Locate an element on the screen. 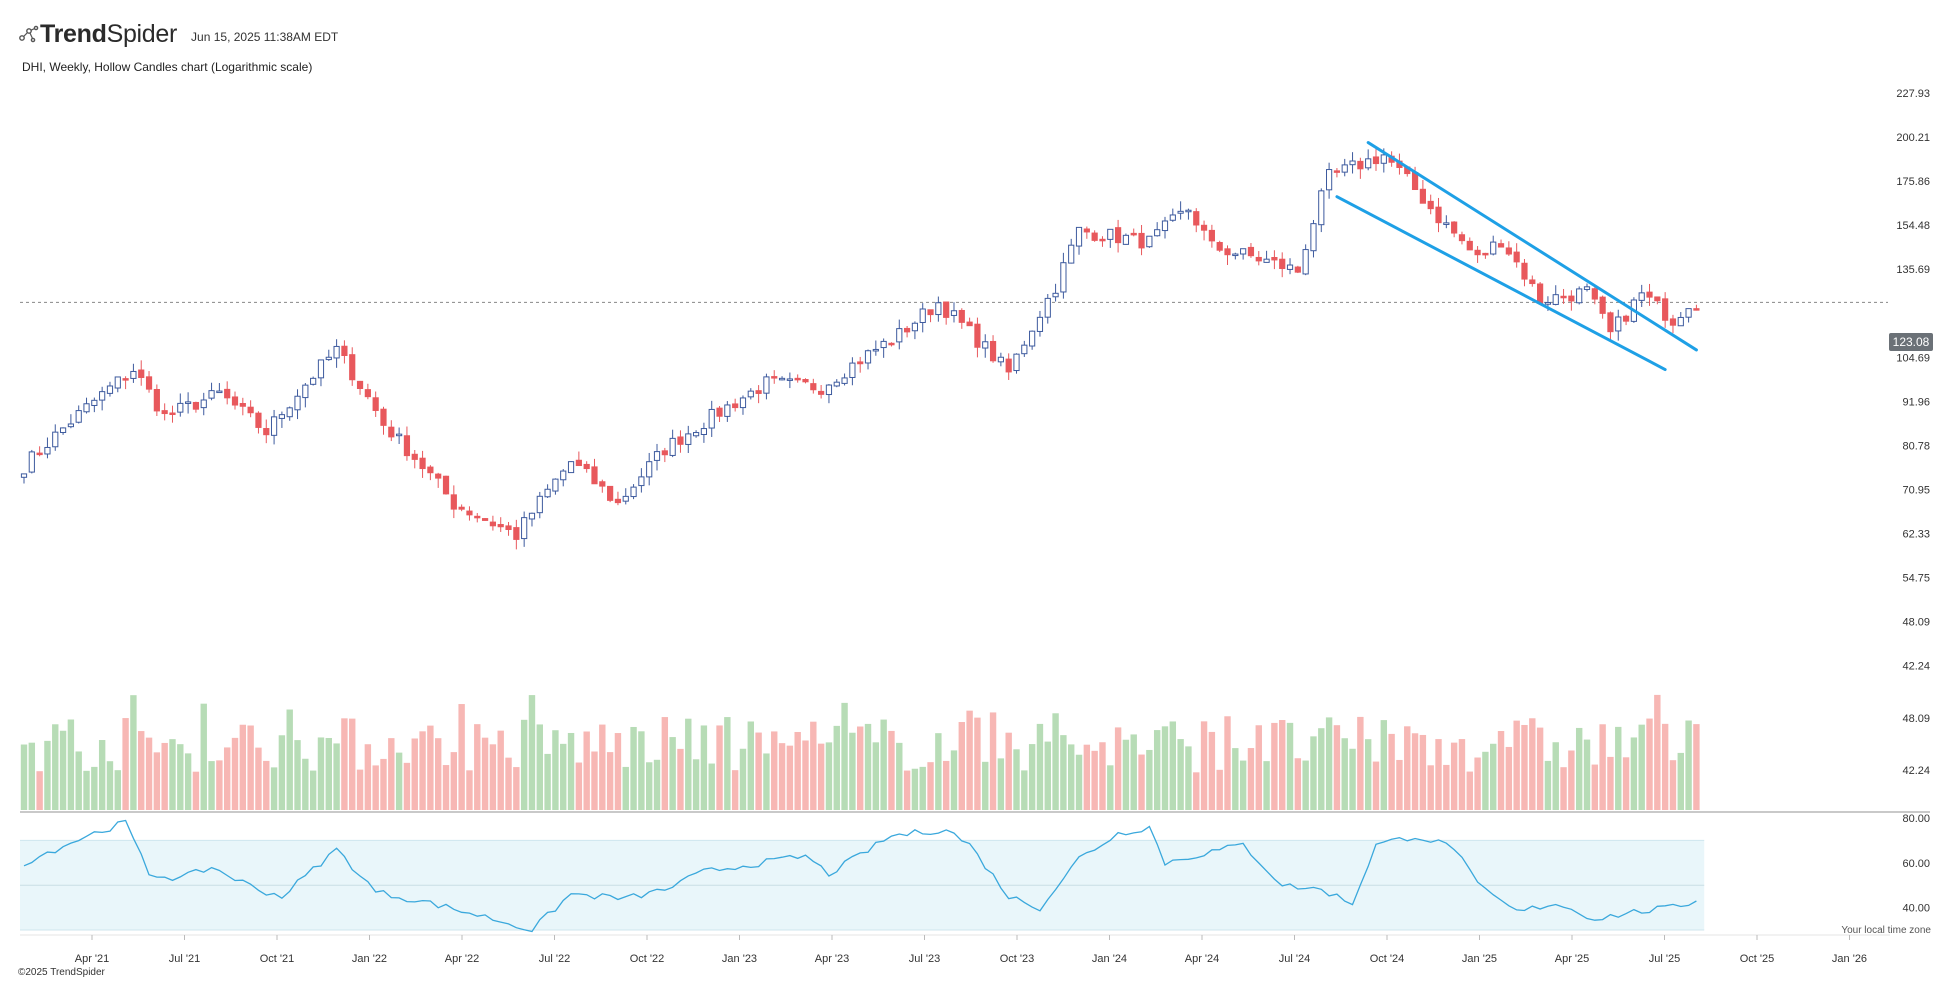  logo: TrendSpider Jun 15, 2025 11:38AM EDT is located at coordinates (178, 34).